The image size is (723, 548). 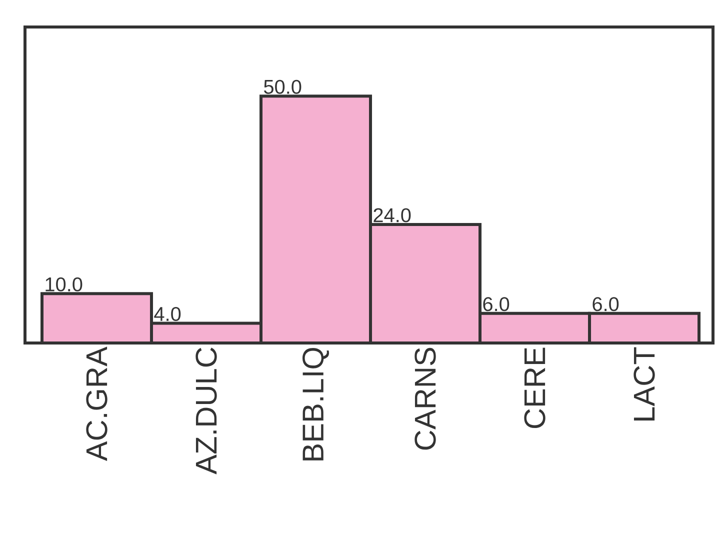 I want to click on data-label: 4.0, so click(x=167, y=314).